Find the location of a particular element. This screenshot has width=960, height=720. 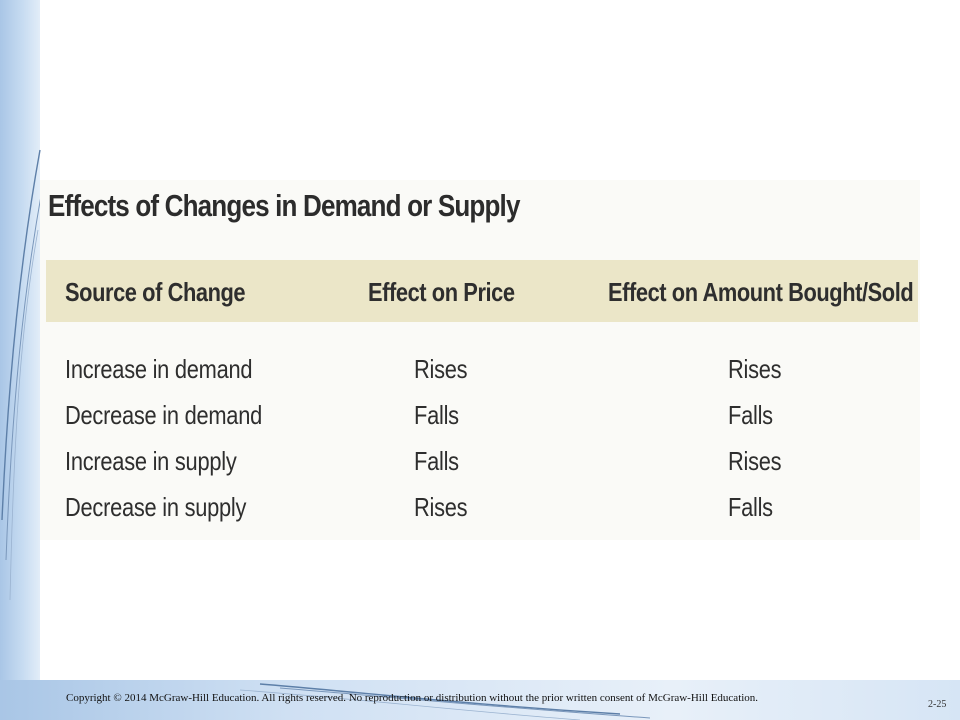

left-decorative-band is located at coordinates (20, 360).